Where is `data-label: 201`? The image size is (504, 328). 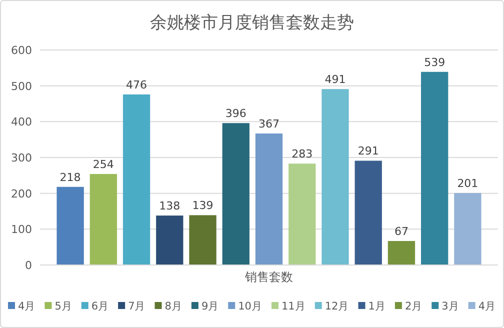
data-label: 201 is located at coordinates (467, 183).